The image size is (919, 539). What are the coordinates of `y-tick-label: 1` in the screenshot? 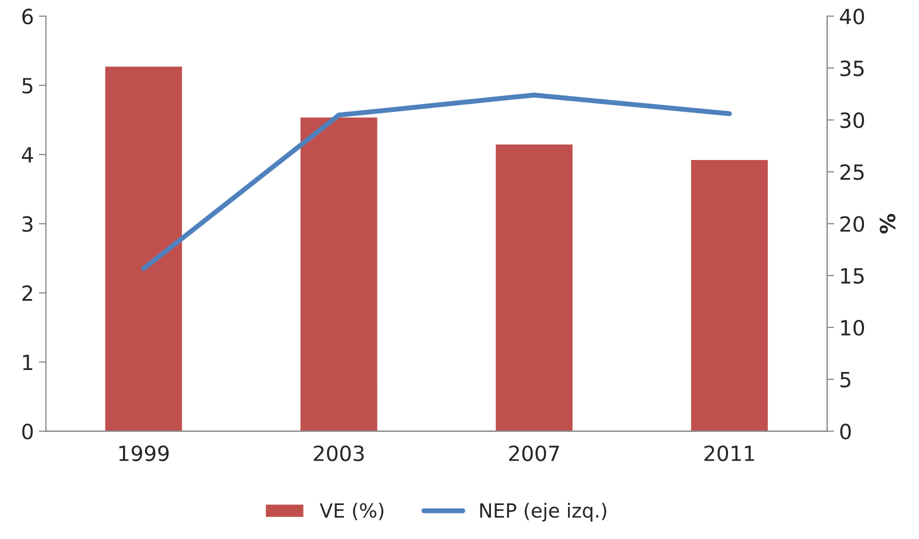 It's located at (27, 362).